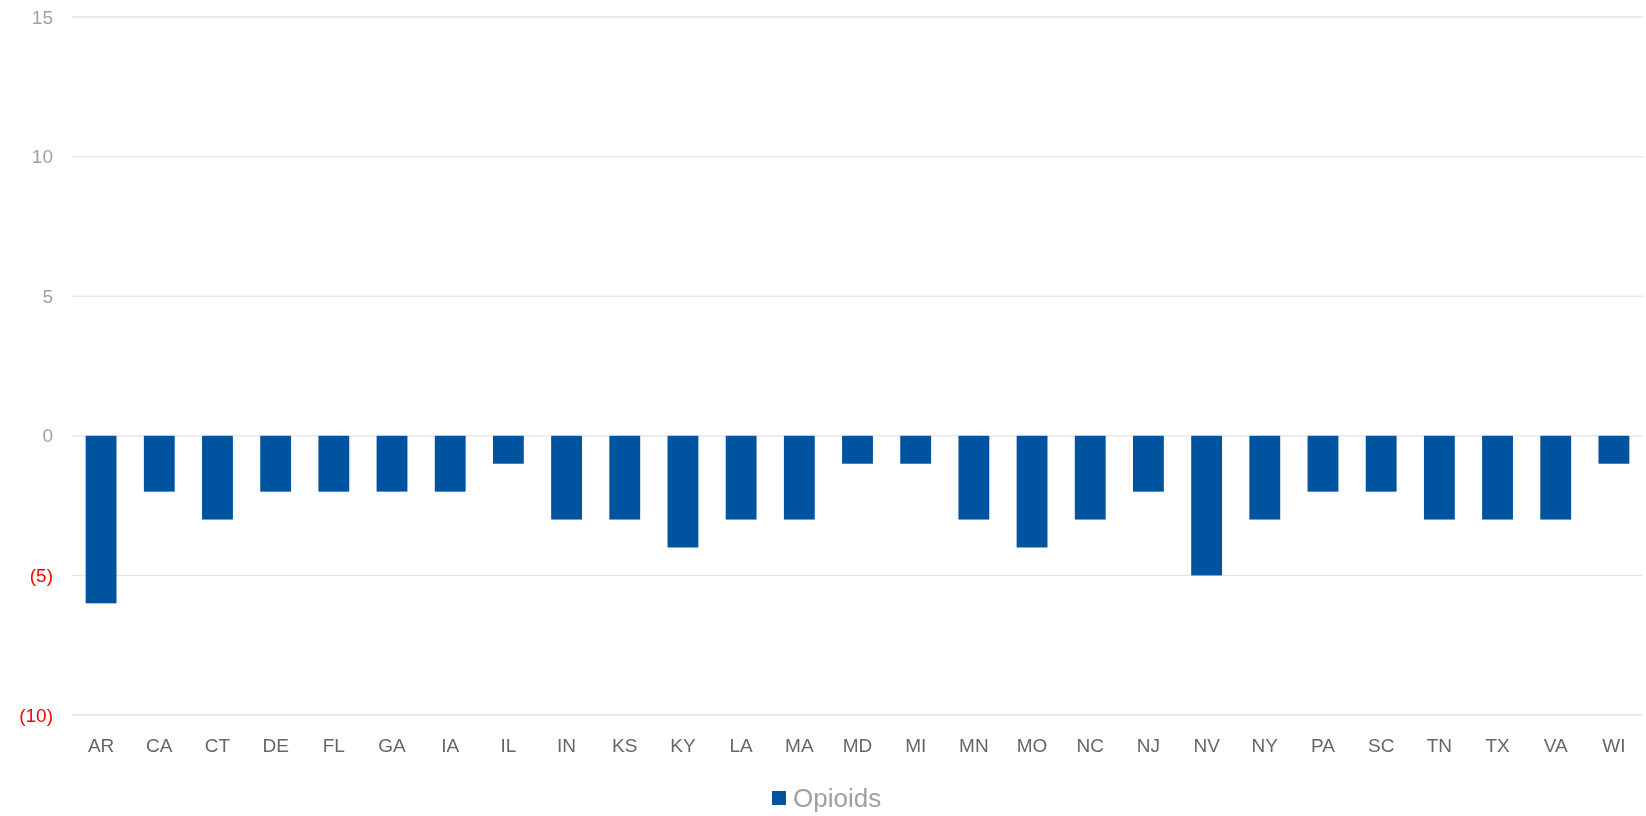 Image resolution: width=1646 pixels, height=816 pixels. What do you see at coordinates (1148, 745) in the screenshot?
I see `x-tick-label: NJ` at bounding box center [1148, 745].